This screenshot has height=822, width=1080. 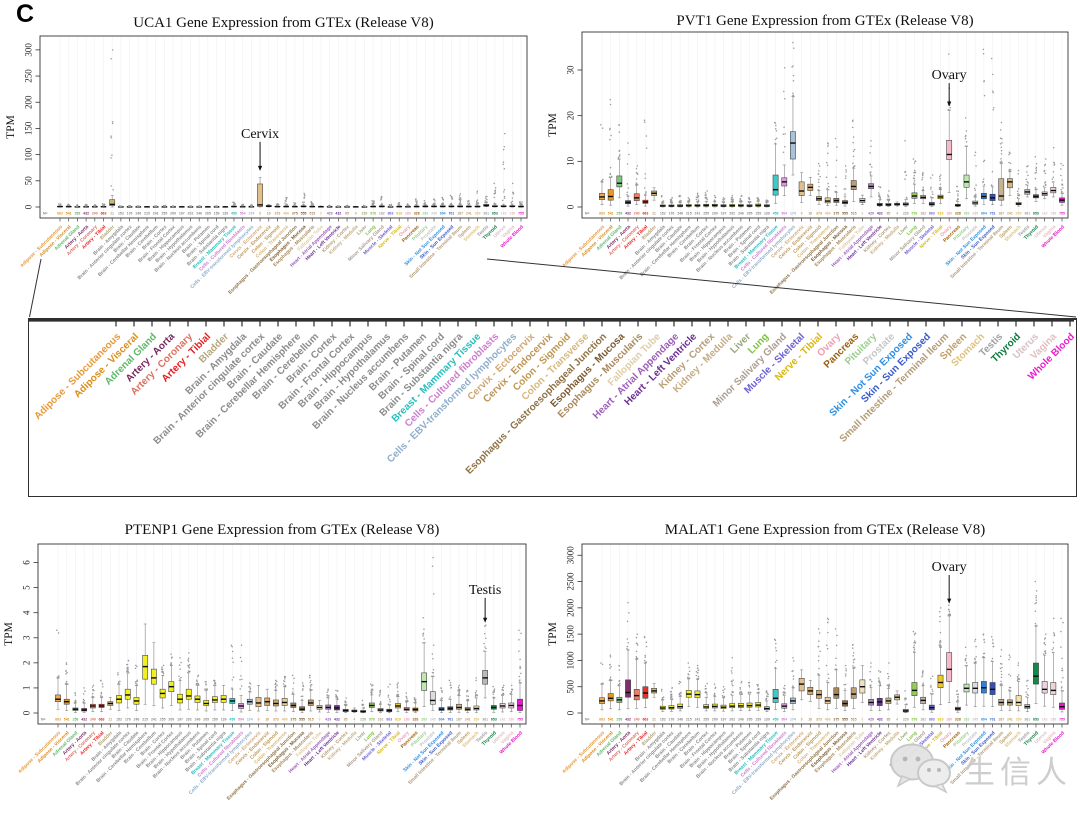 I want to click on svg-text: 100, so click(x=29, y=154).